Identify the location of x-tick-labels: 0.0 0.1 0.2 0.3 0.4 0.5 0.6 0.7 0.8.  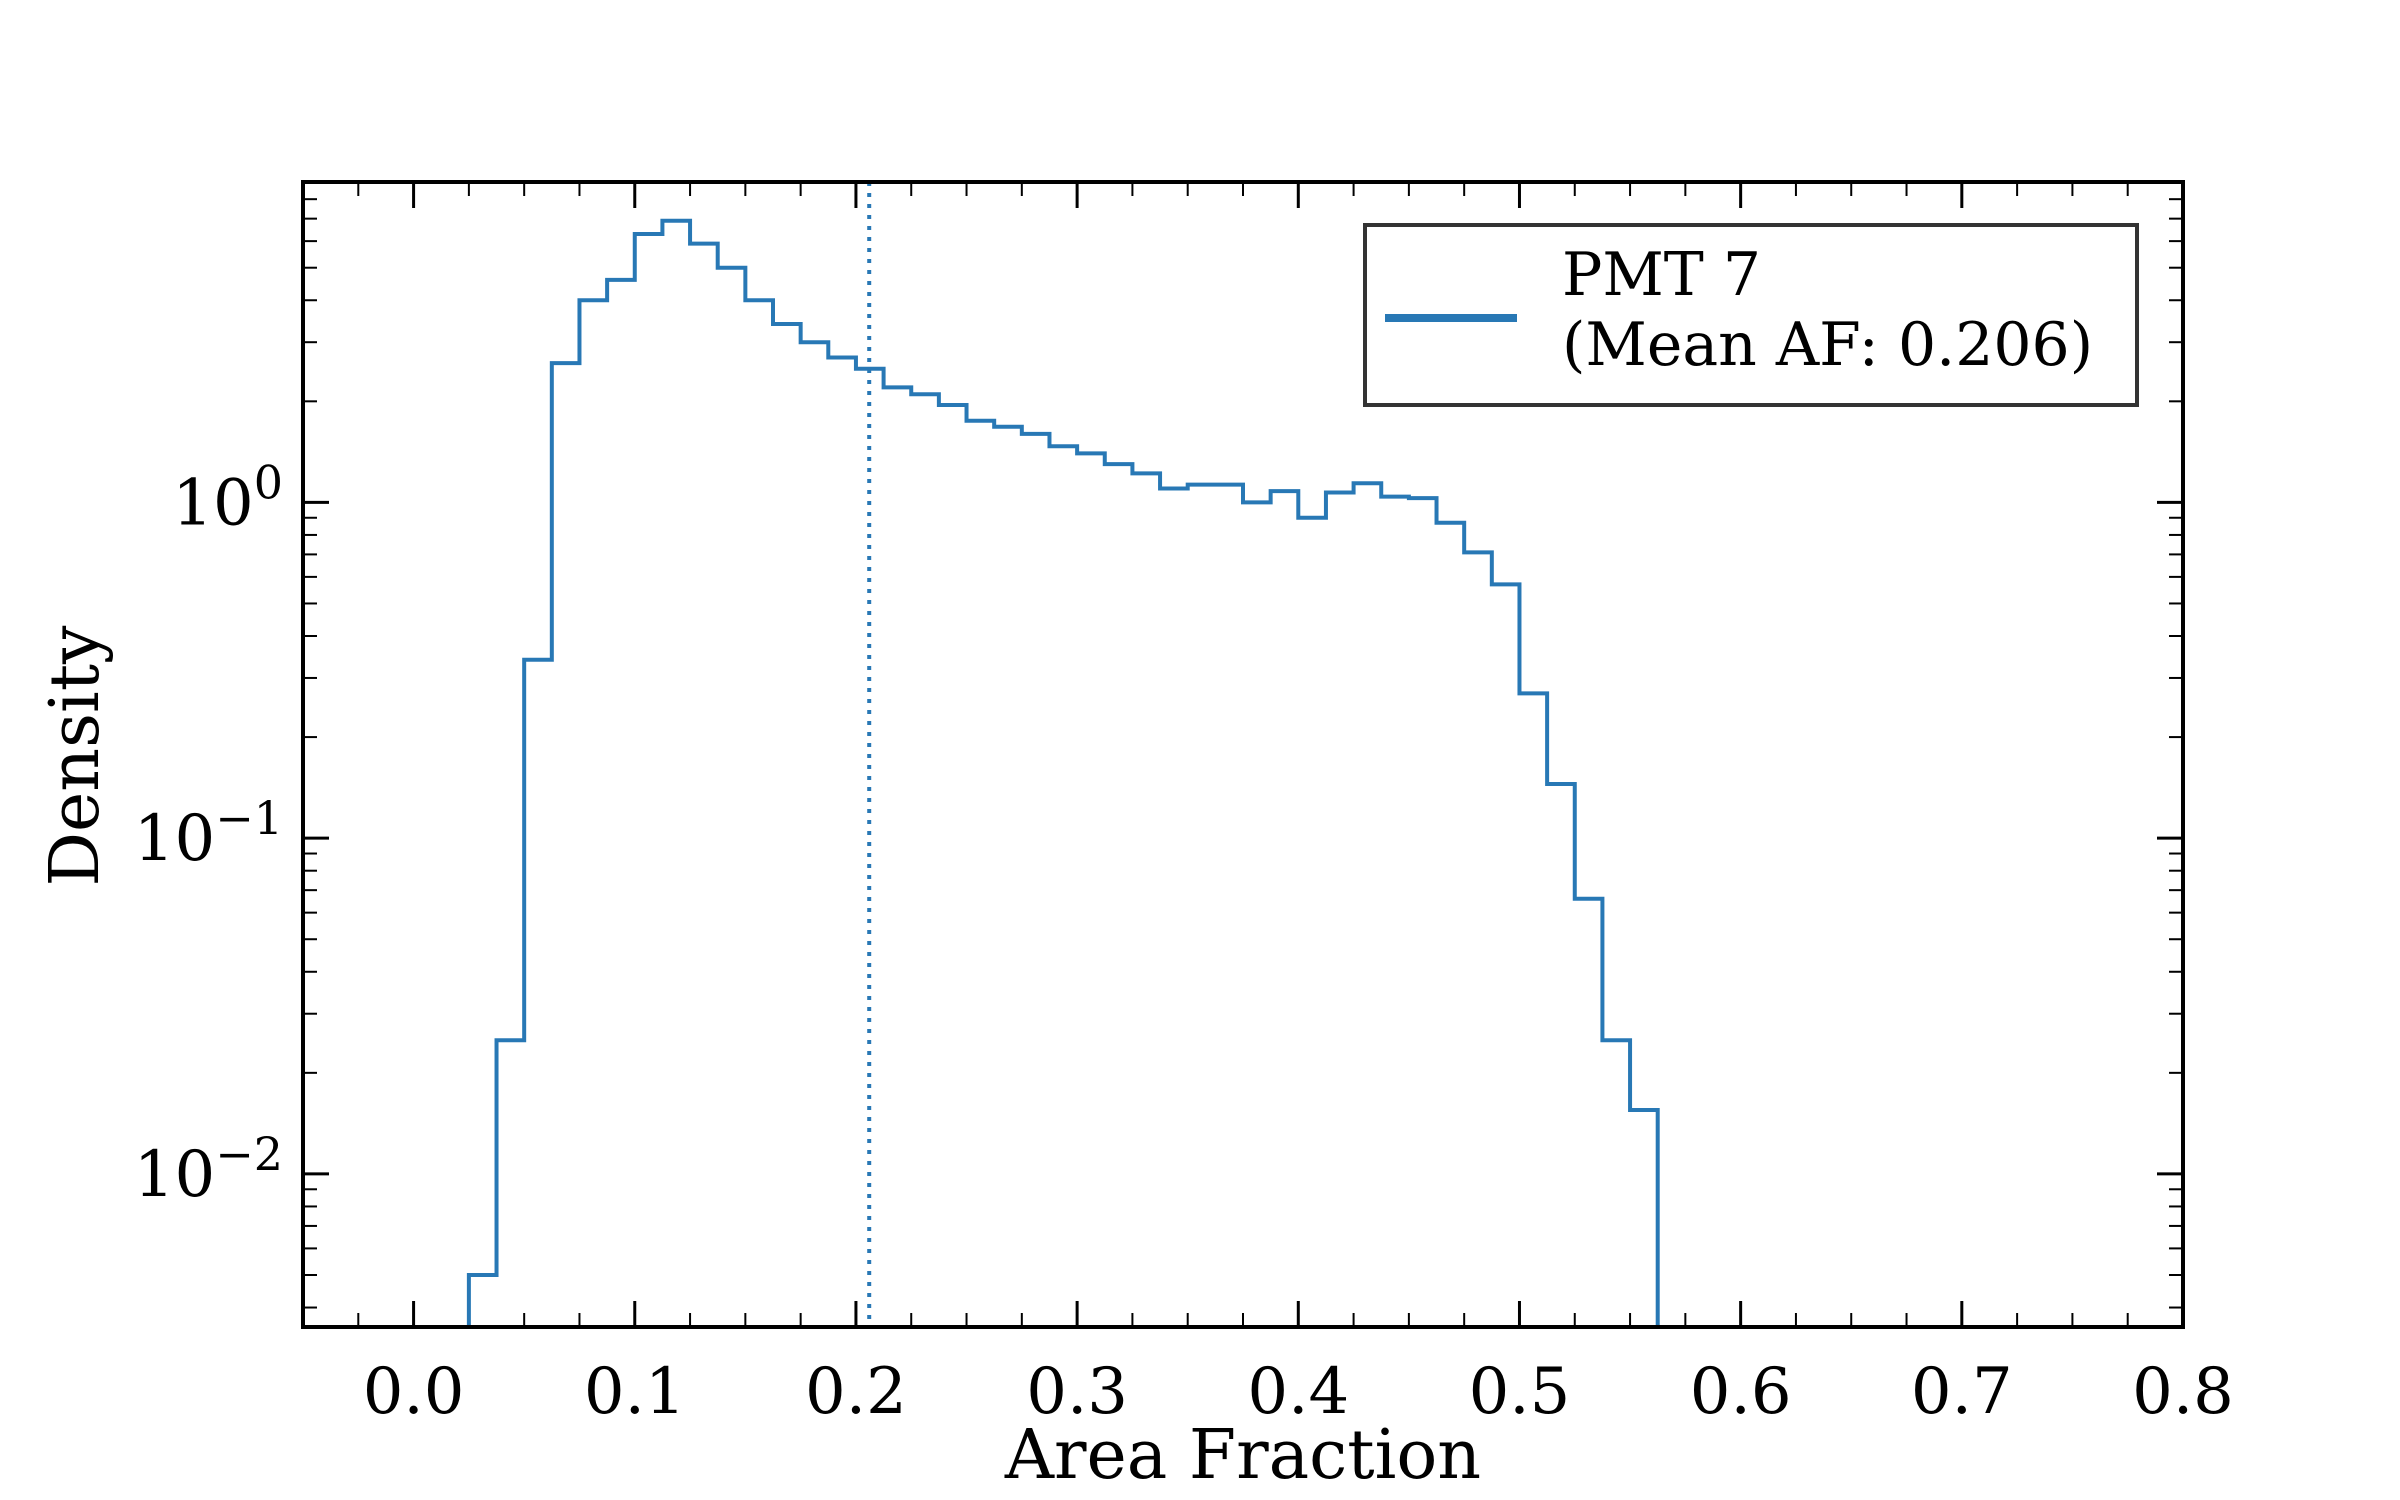
(1298, 1392).